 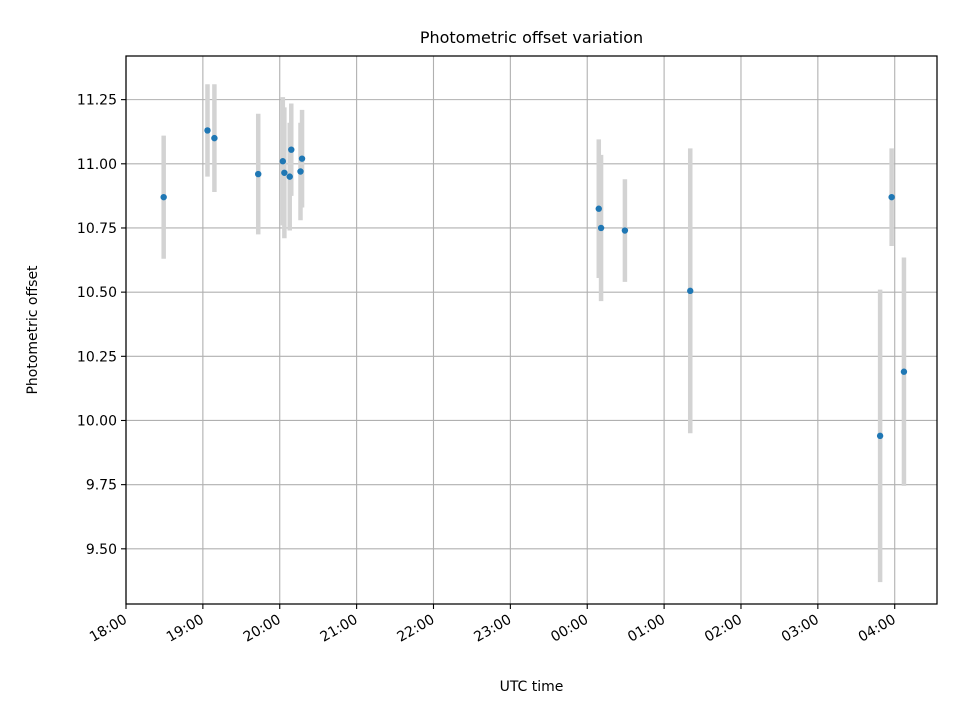 What do you see at coordinates (97, 165) in the screenshot?
I see `y-tick-label: 11.00` at bounding box center [97, 165].